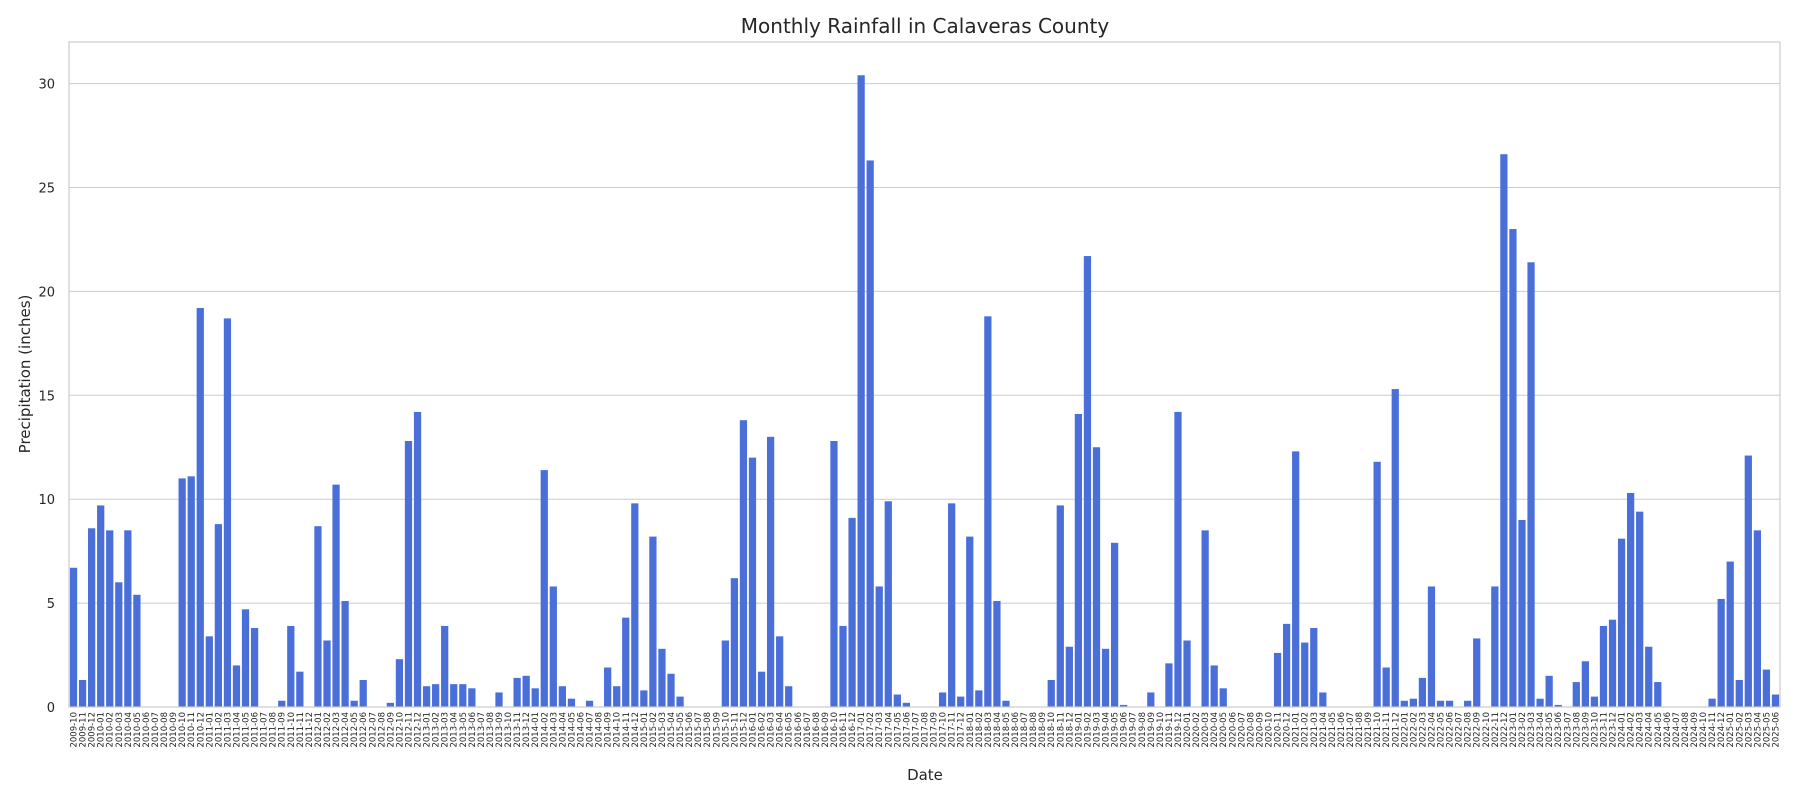  I want to click on x-tick-label: 2017-12, so click(962, 730).